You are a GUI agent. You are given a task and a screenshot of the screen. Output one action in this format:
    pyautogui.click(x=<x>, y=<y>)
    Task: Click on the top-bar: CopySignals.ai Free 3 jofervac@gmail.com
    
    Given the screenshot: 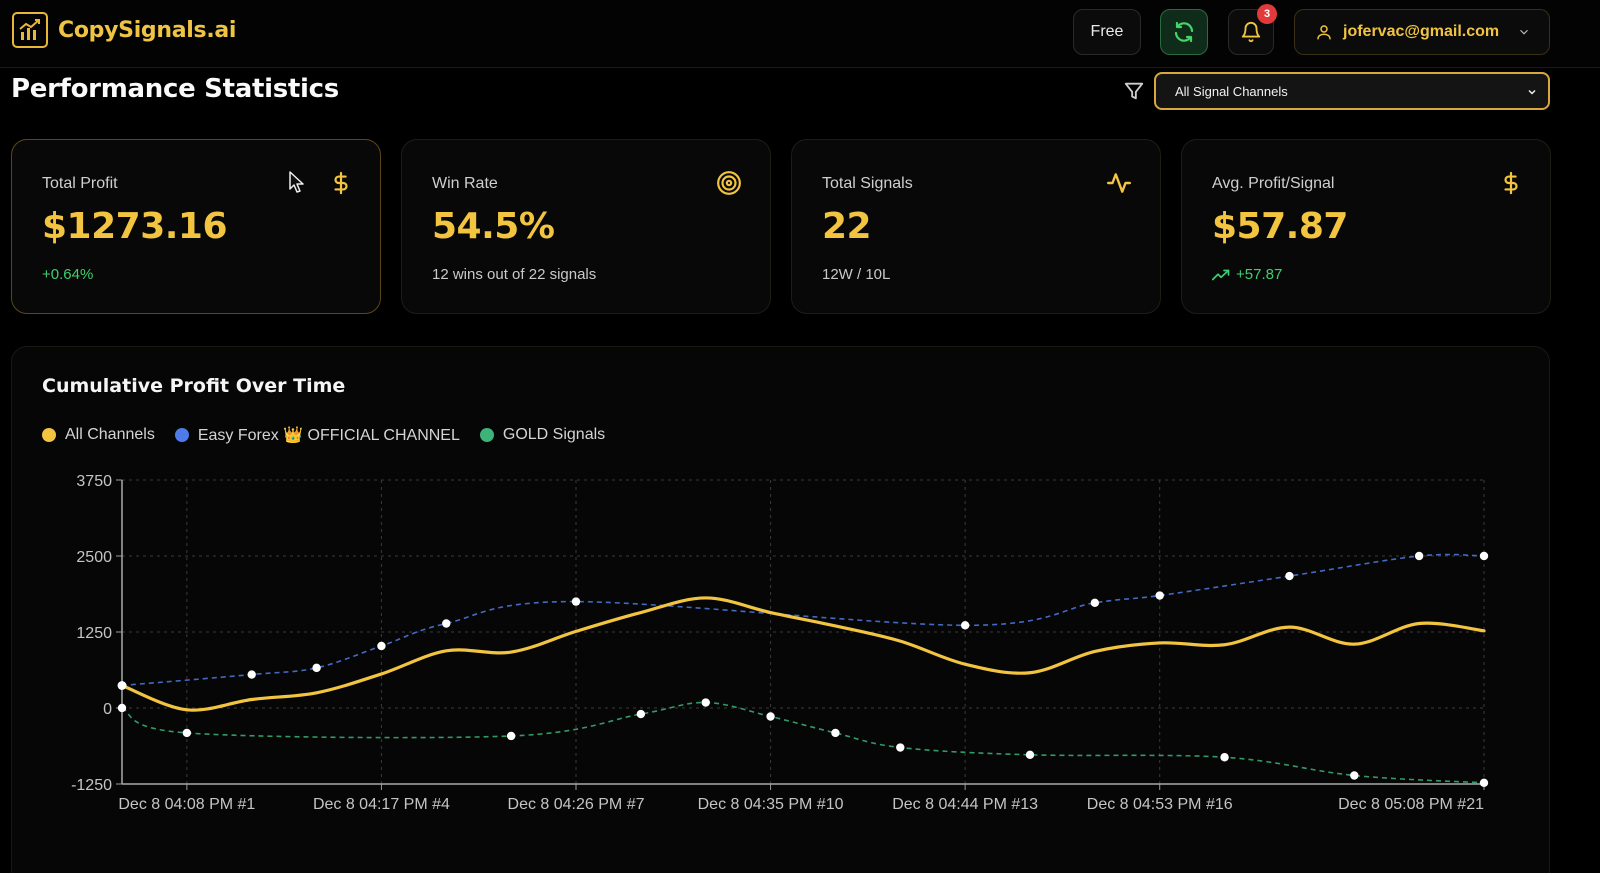 What is the action you would take?
    pyautogui.click(x=800, y=34)
    